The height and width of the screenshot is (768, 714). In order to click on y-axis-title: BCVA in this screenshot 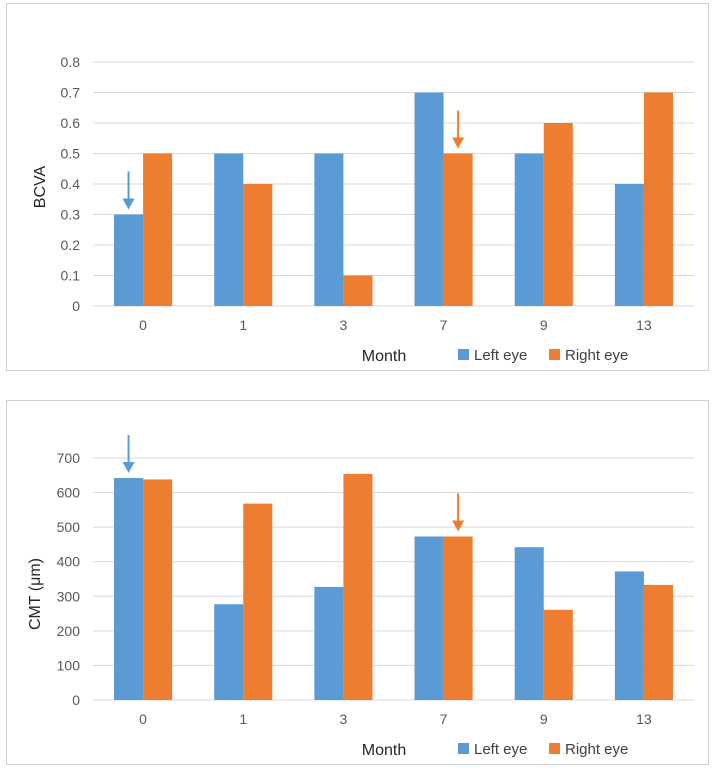, I will do `click(40, 186)`.